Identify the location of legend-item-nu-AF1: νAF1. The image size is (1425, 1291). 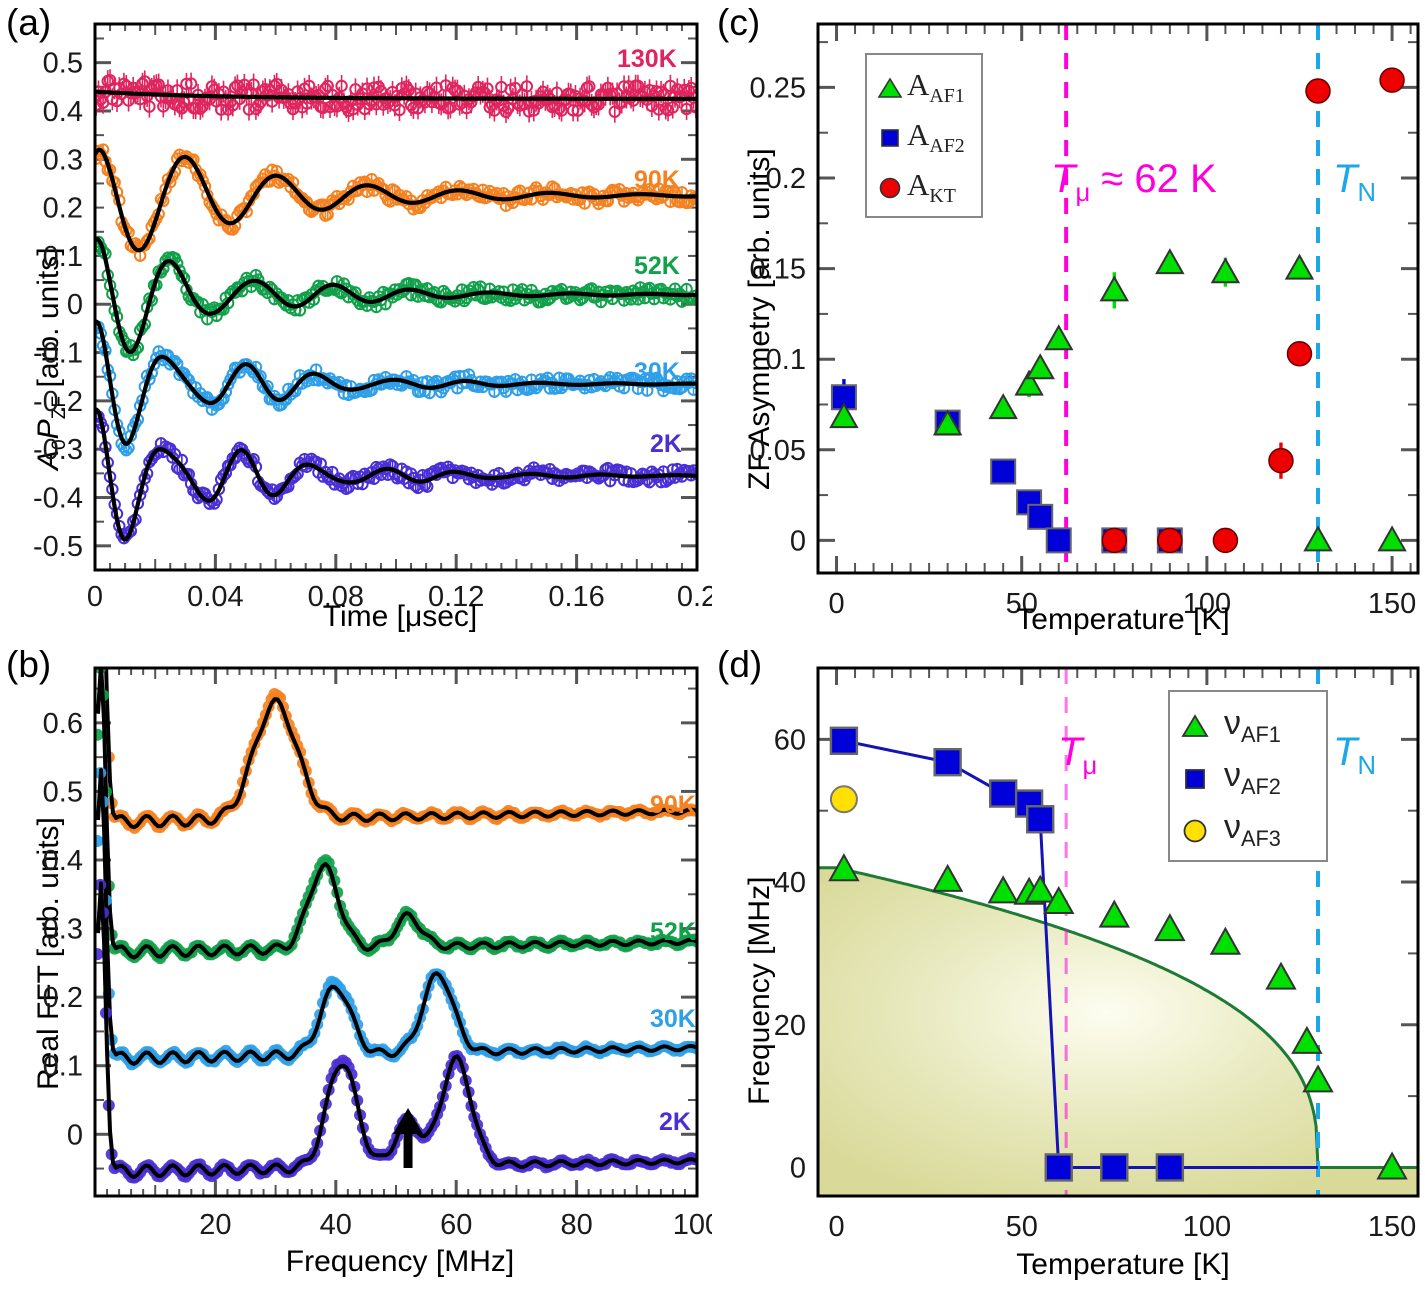
(1248, 726).